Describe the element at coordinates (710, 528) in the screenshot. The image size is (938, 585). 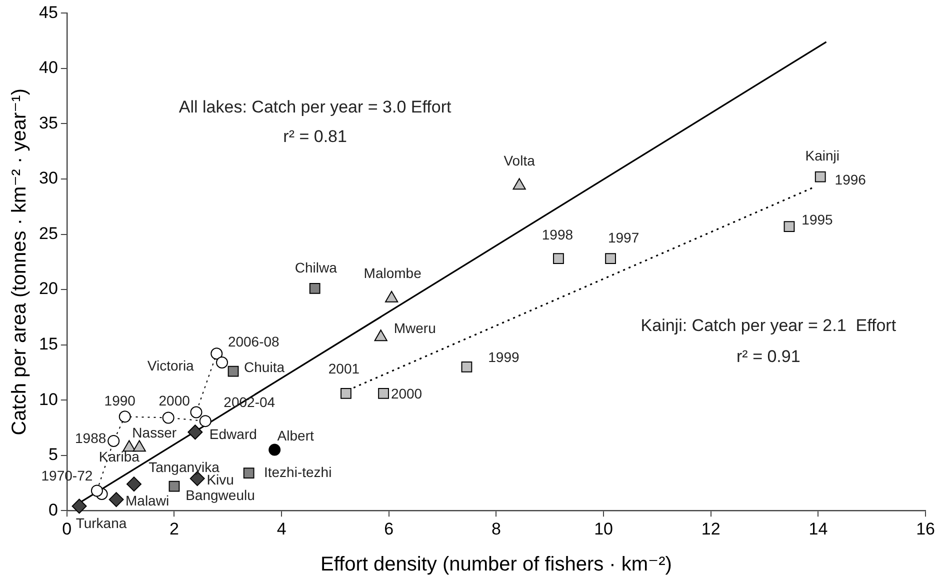
I see `x-tick-label: 12` at that location.